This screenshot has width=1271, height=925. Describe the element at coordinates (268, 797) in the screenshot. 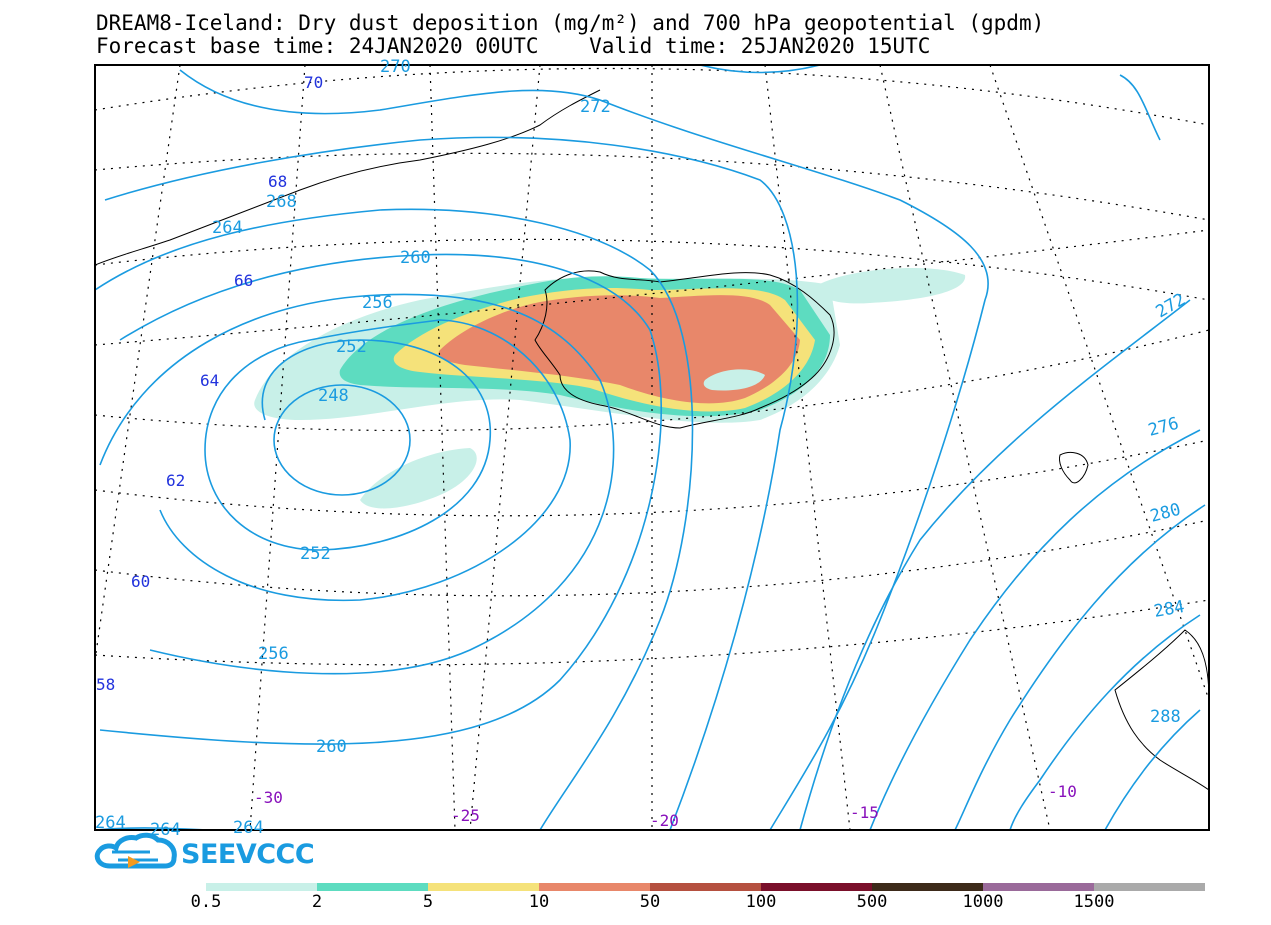

I see `lon-label: -30` at that location.